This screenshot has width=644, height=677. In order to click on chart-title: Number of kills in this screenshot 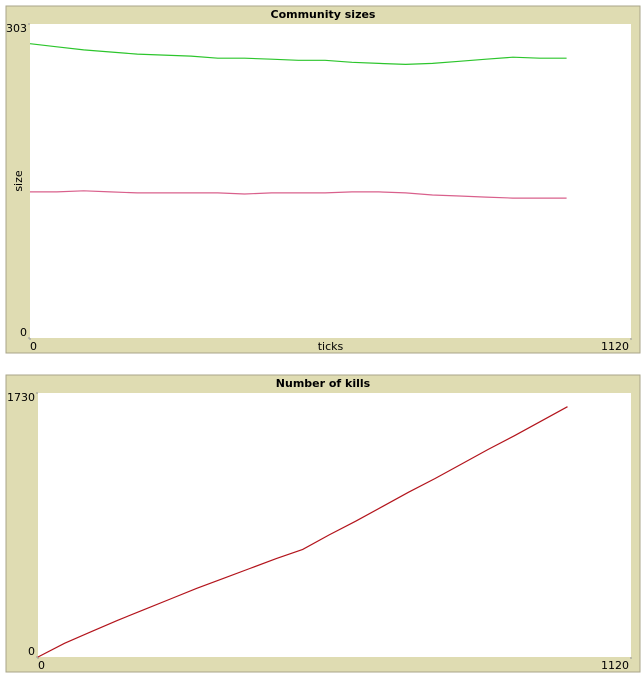, I will do `click(323, 383)`.